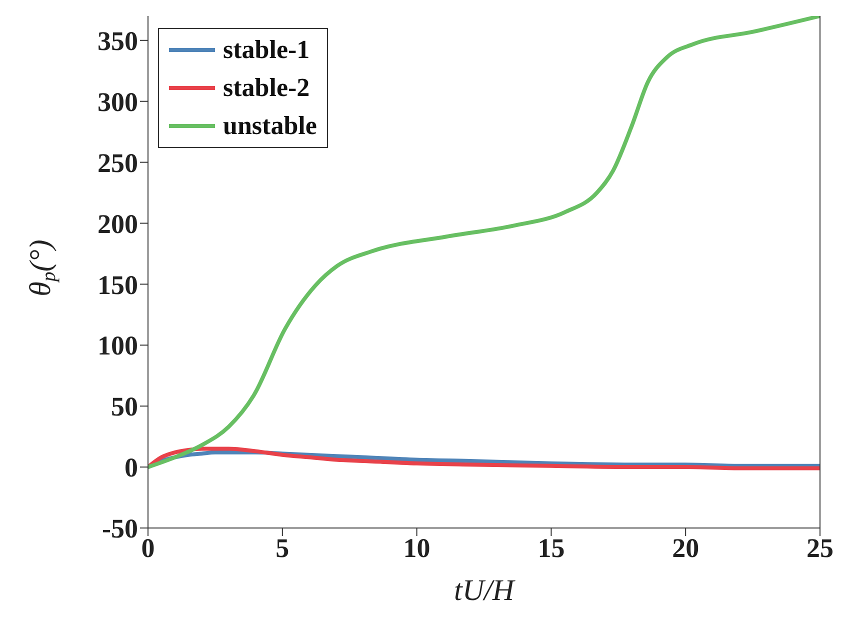 Image resolution: width=842 pixels, height=628 pixels. I want to click on legend-label: unstable, so click(270, 126).